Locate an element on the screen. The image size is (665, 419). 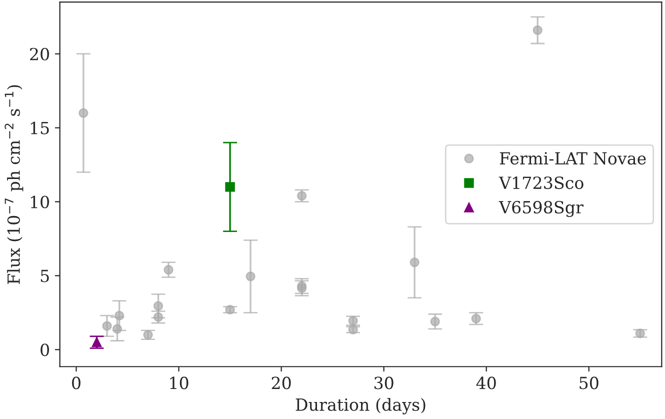
y-tick-label: 5 is located at coordinates (44, 276).